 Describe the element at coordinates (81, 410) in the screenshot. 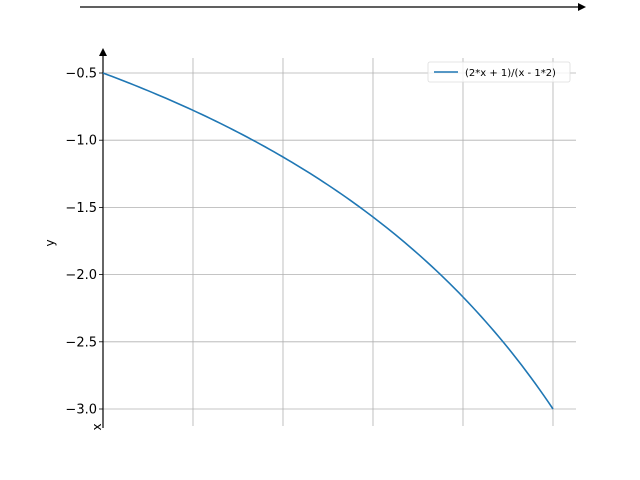

I see `y-tick-label: −3.0` at that location.